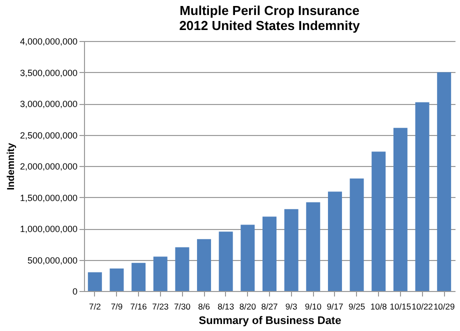  I want to click on y-axis-title: Indemnity, so click(11, 166).